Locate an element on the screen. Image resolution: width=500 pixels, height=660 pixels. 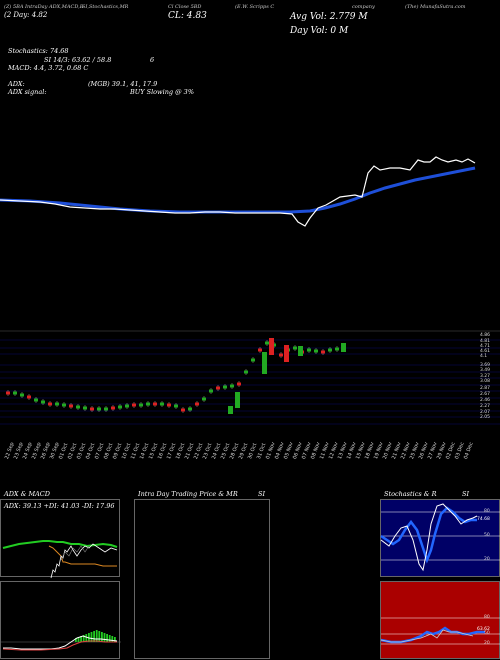
adx-panel: ADX: 39.13 +DI: 41.03 -DI: 17.96 is located at coordinates (60, 539).